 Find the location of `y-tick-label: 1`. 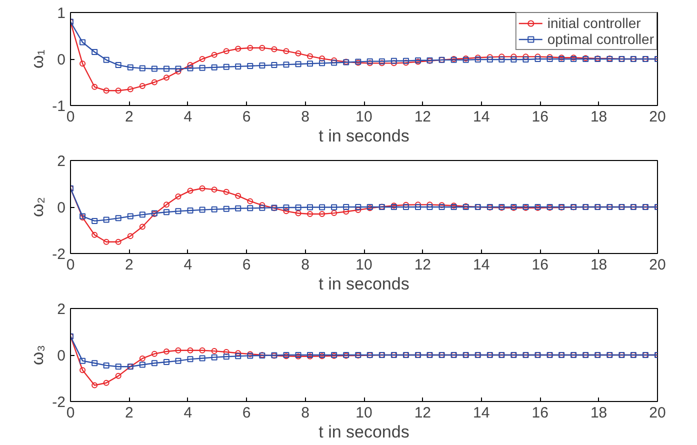

y-tick-label: 1 is located at coordinates (61, 13).